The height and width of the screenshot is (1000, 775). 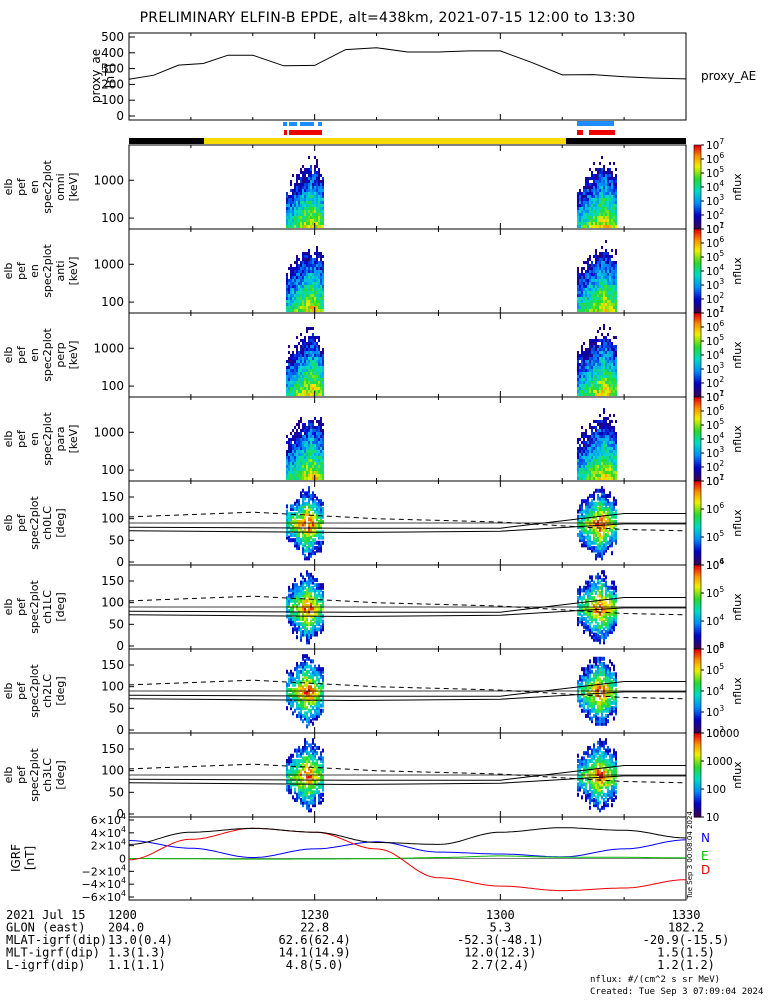 I want to click on panel-ylabel-part: perp, so click(x=60, y=354).